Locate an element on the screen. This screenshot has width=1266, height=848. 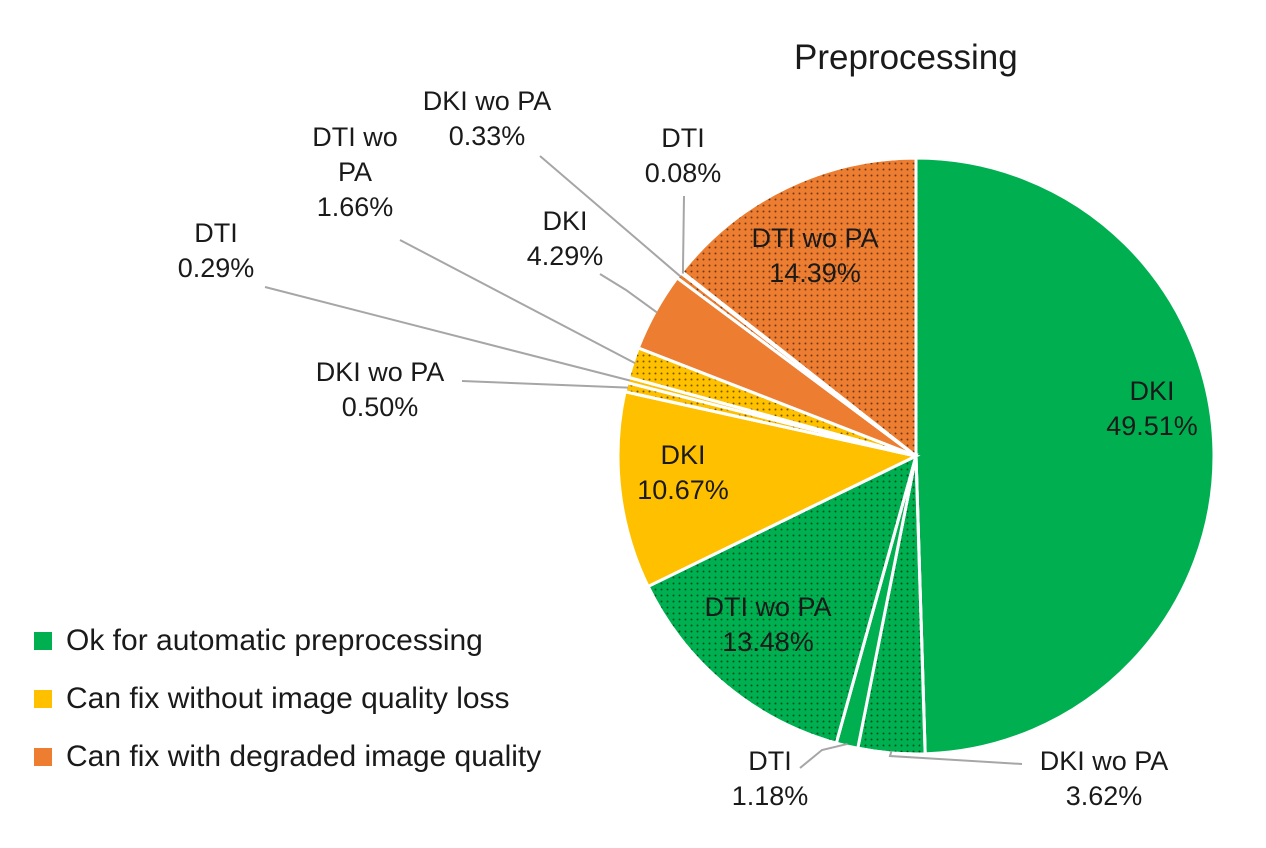
leader-line-6-dti is located at coordinates (447, 334).